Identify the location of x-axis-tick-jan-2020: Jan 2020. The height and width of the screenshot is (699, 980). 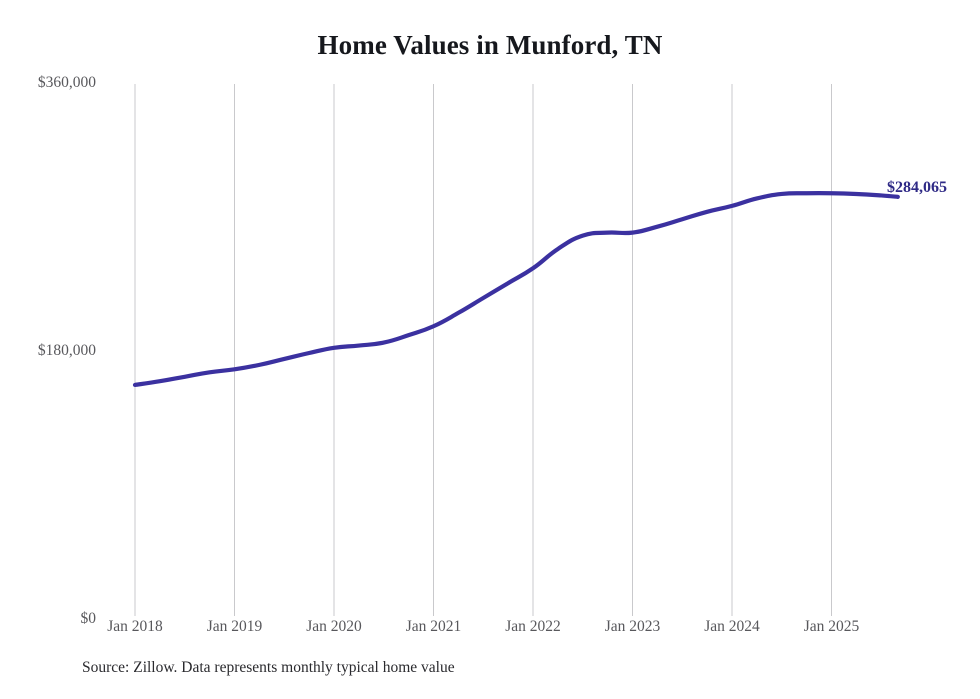
(334, 626).